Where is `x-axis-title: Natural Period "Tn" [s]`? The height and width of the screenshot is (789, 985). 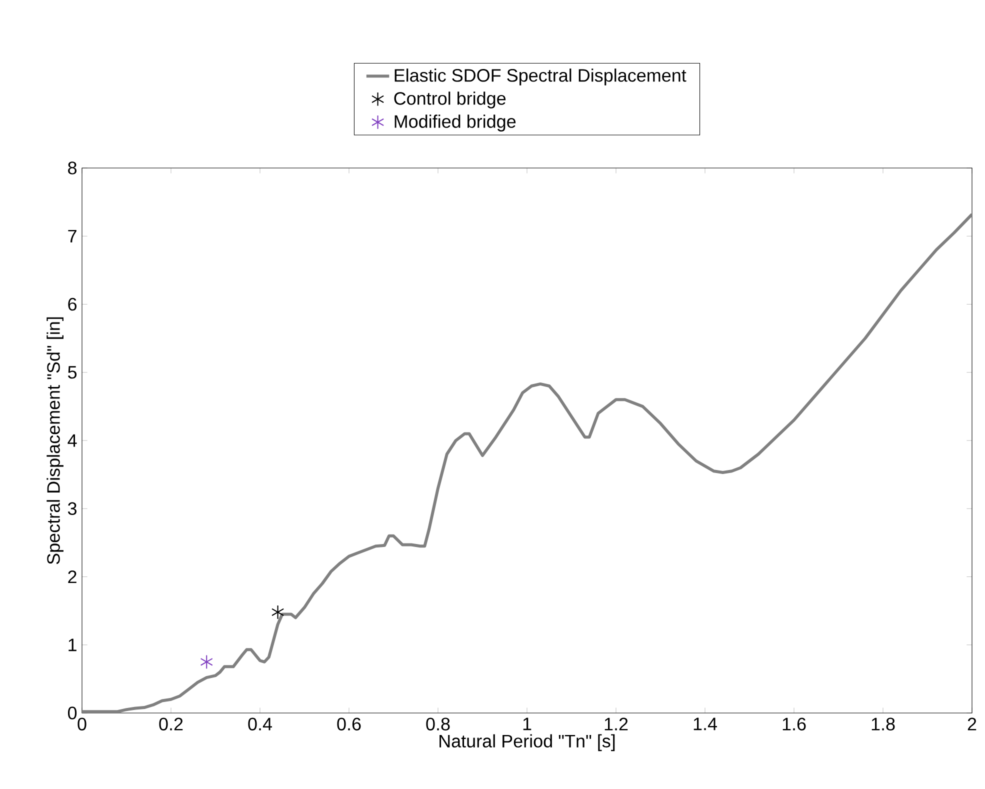 x-axis-title: Natural Period "Tn" [s] is located at coordinates (527, 743).